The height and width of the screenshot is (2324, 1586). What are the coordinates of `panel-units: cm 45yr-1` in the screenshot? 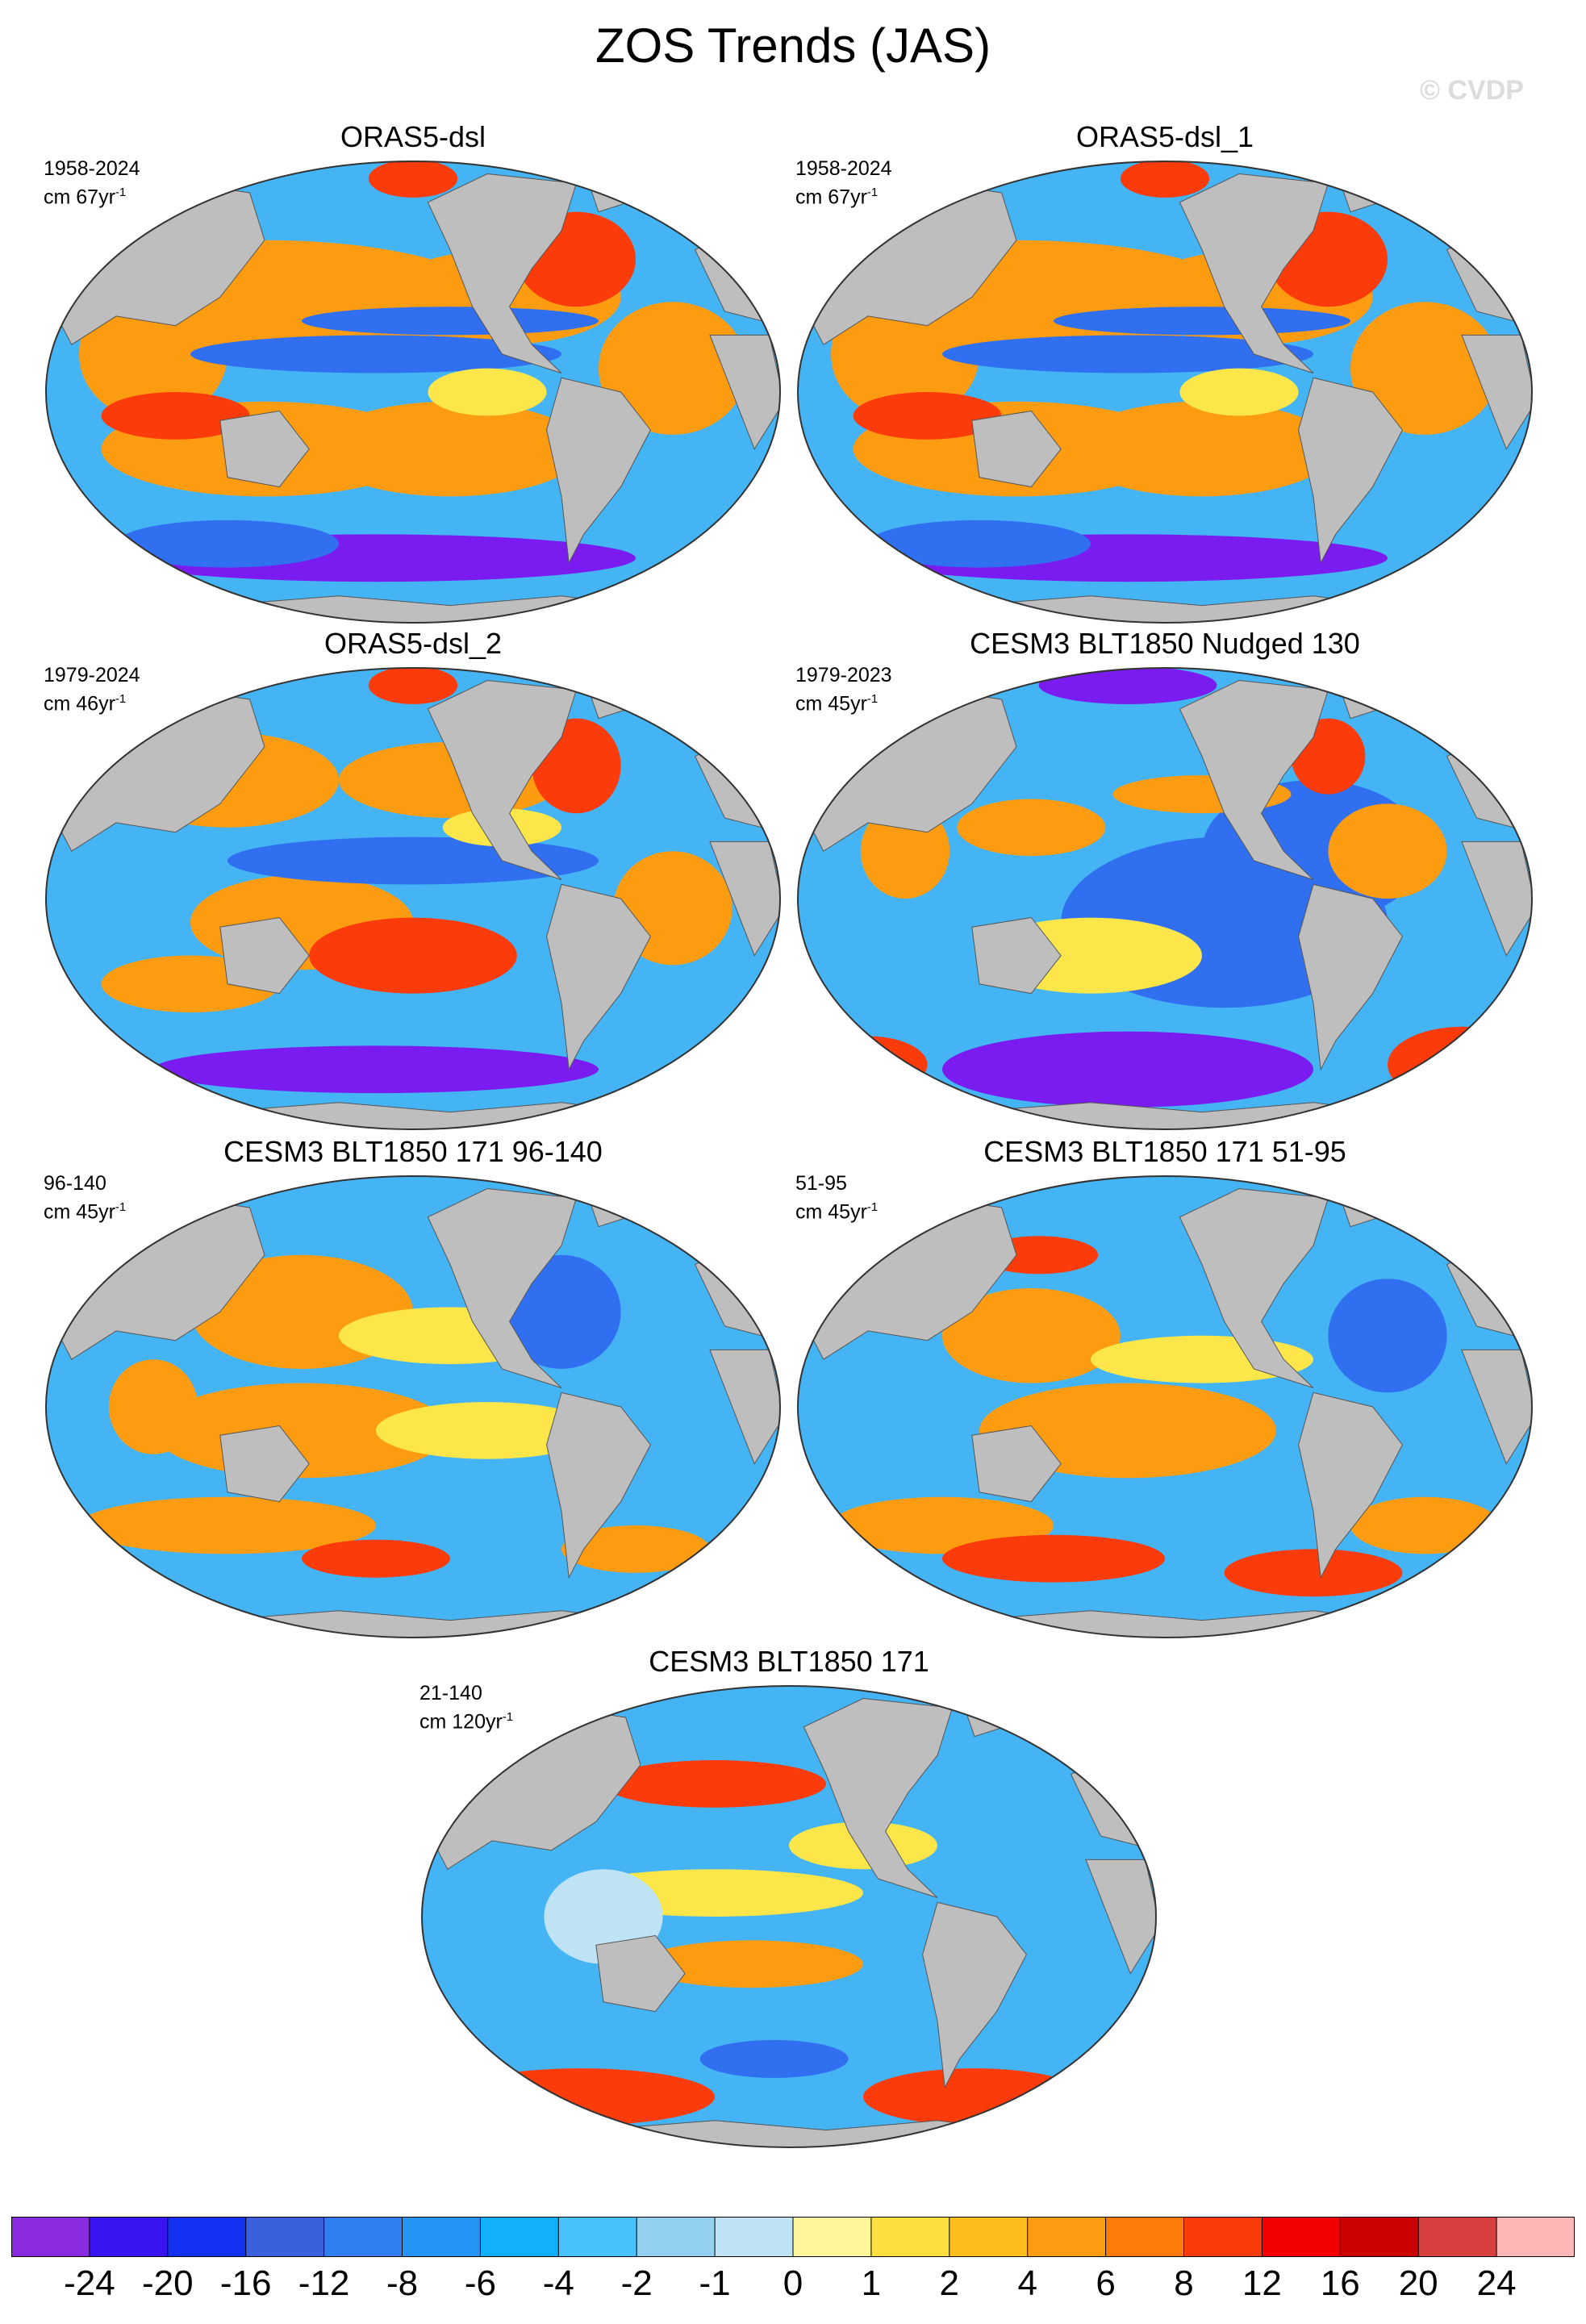 It's located at (85, 1209).